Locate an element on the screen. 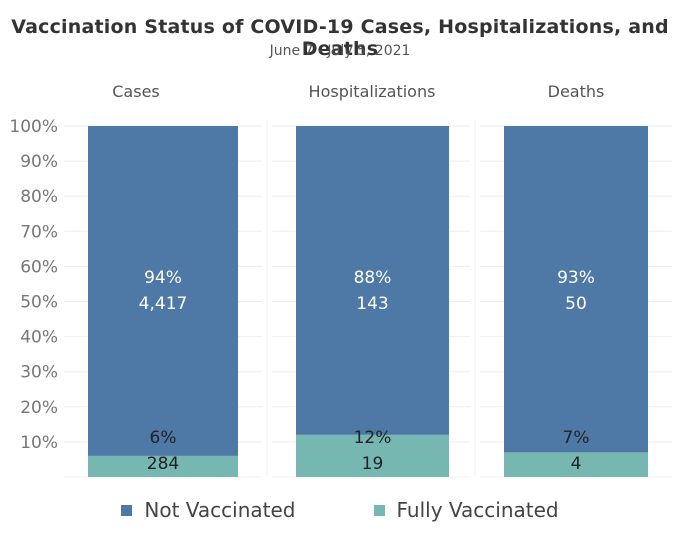 Image resolution: width=680 pixels, height=544 pixels. y-tick-label-40: 40% is located at coordinates (39, 338).